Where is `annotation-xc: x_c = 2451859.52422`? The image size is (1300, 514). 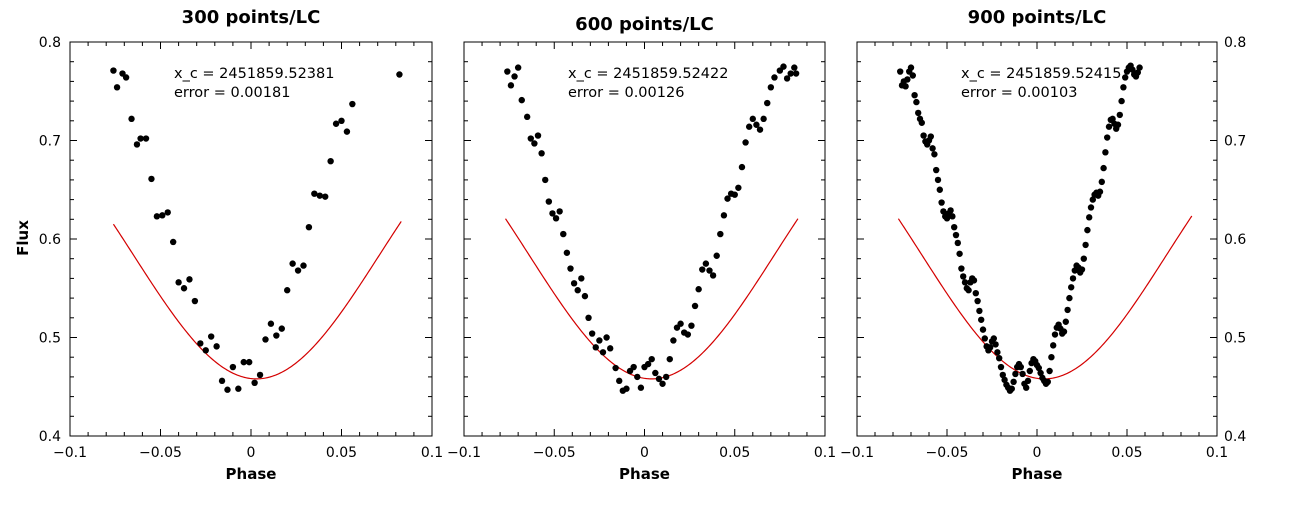 annotation-xc: x_c = 2451859.52422 is located at coordinates (648, 74).